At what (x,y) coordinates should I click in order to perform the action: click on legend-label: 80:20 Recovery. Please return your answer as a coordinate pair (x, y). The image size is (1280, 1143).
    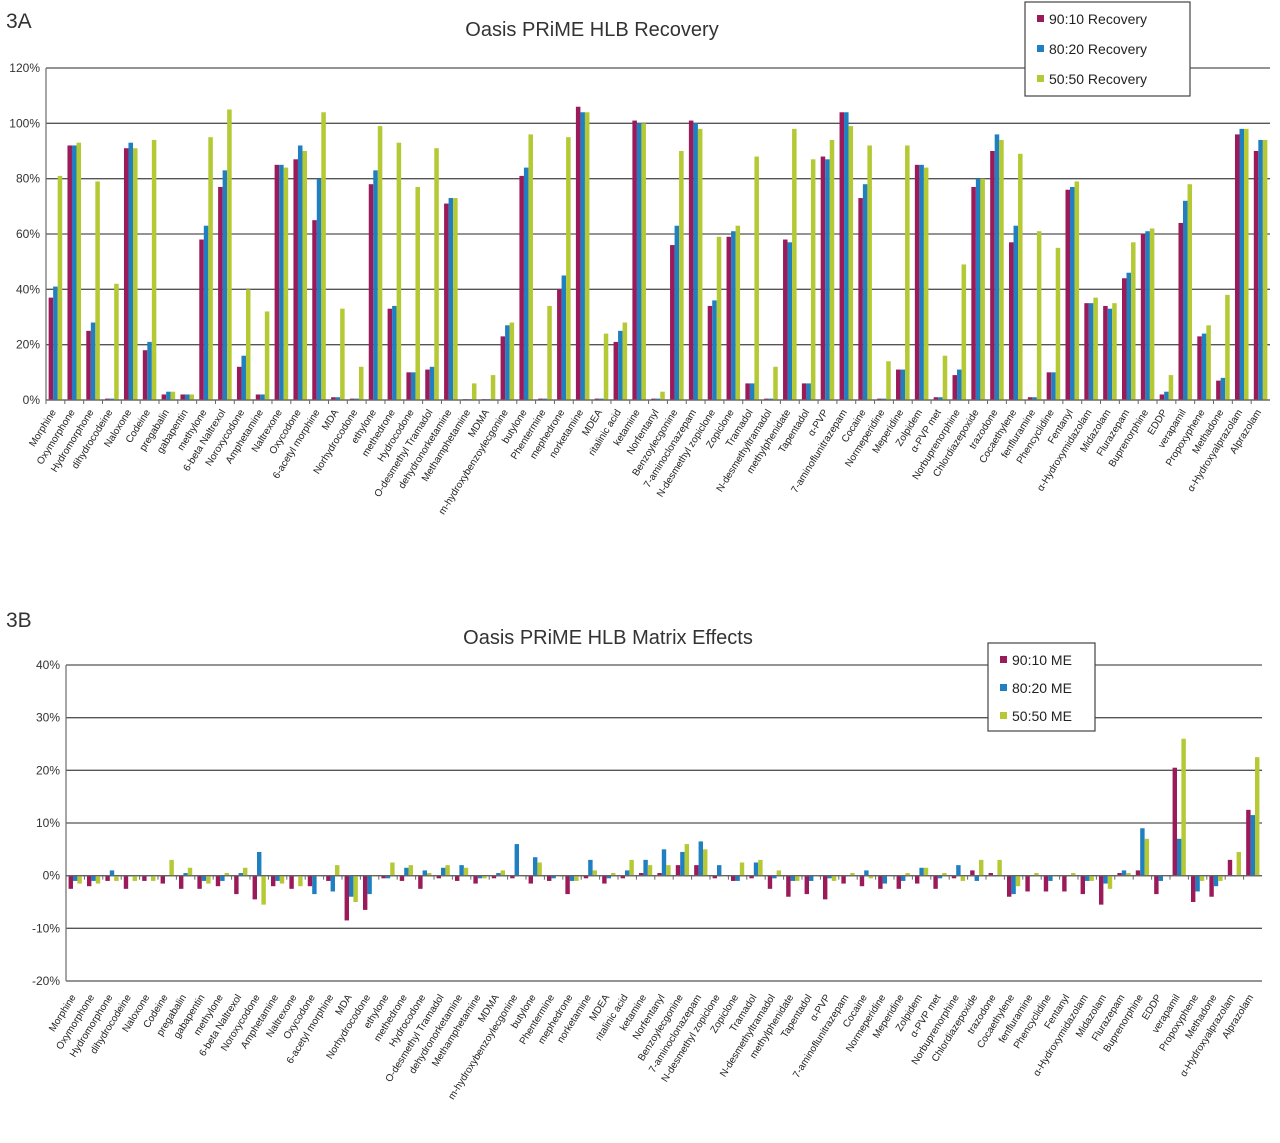
    Looking at the image, I should click on (1098, 49).